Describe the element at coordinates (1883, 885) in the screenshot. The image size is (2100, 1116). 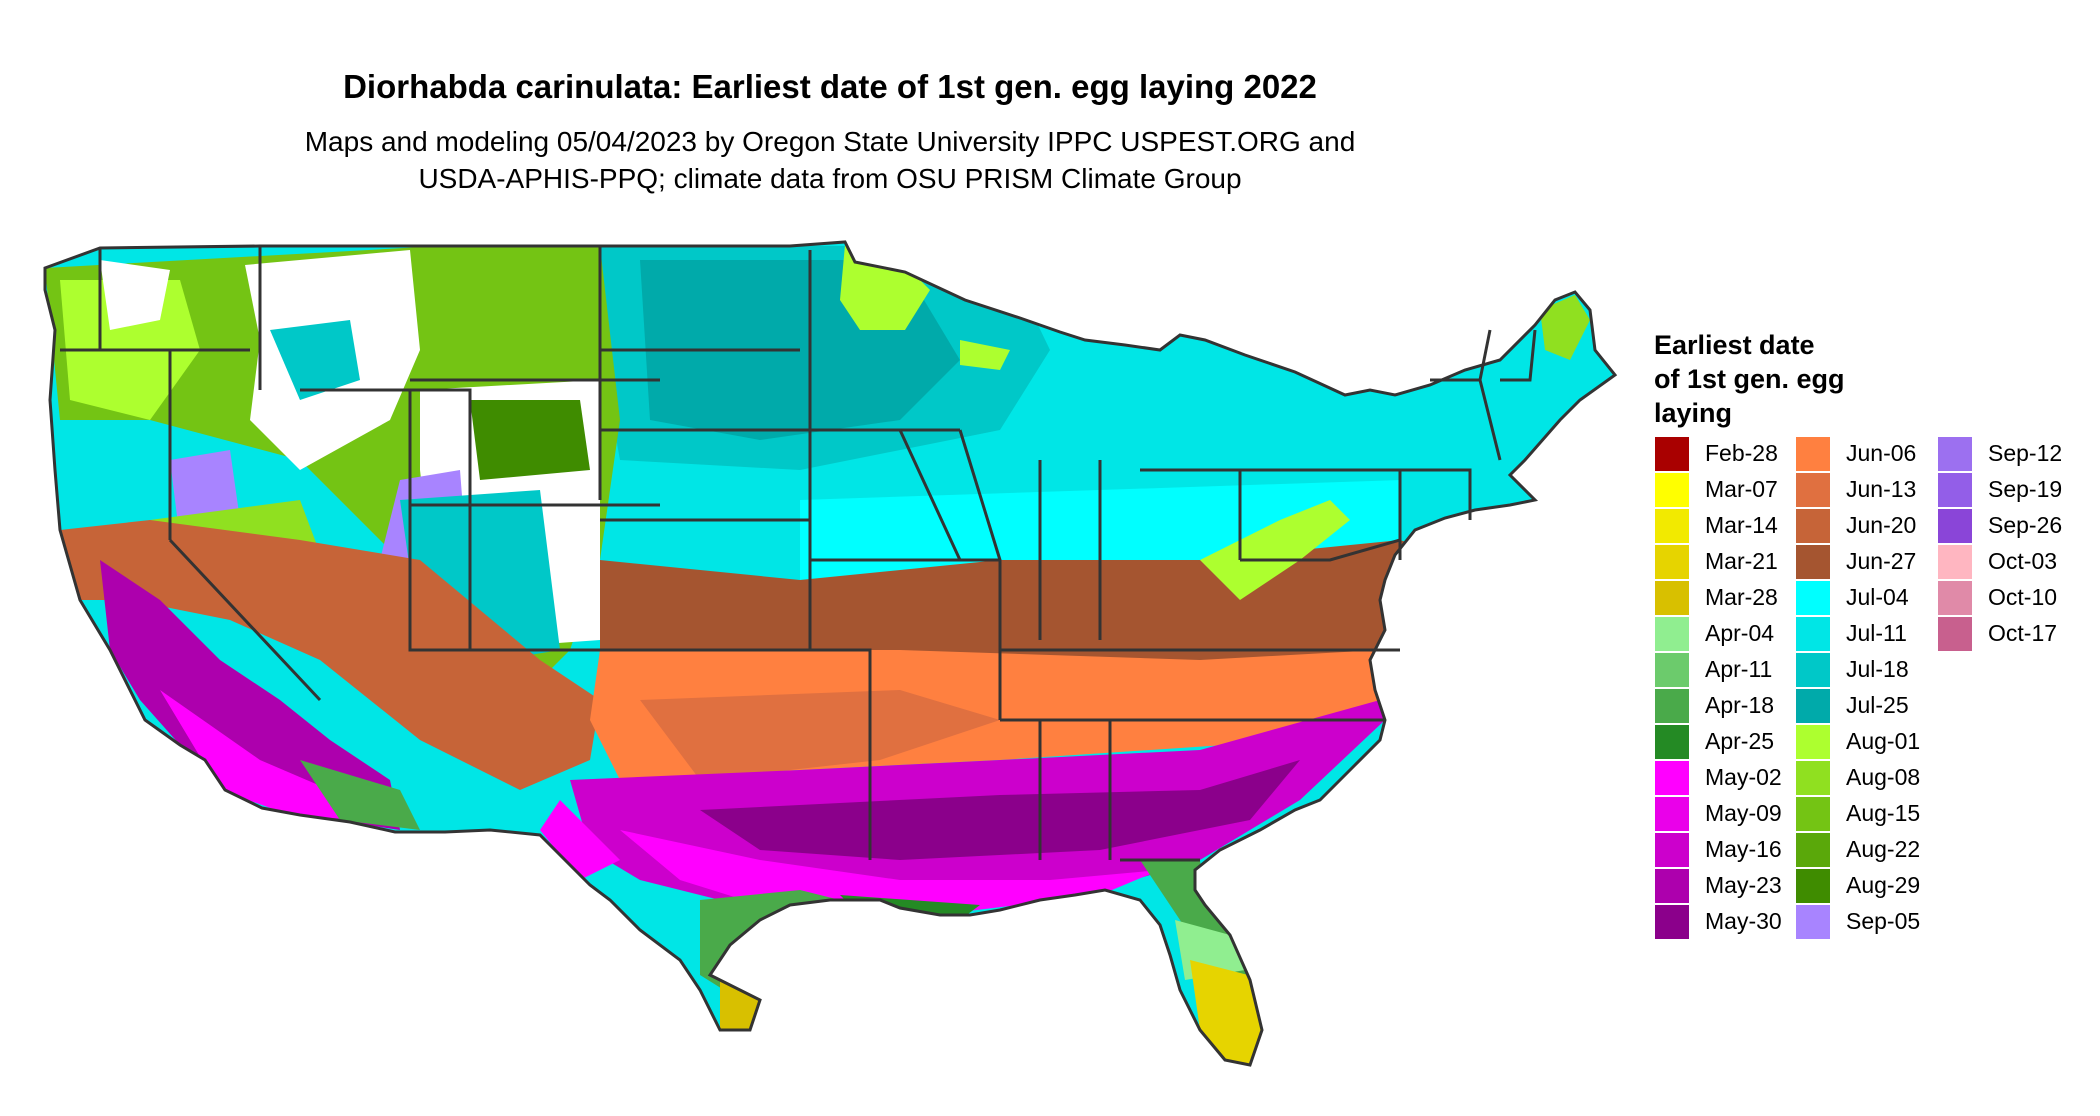
I see `legend-label: Aug-29` at that location.